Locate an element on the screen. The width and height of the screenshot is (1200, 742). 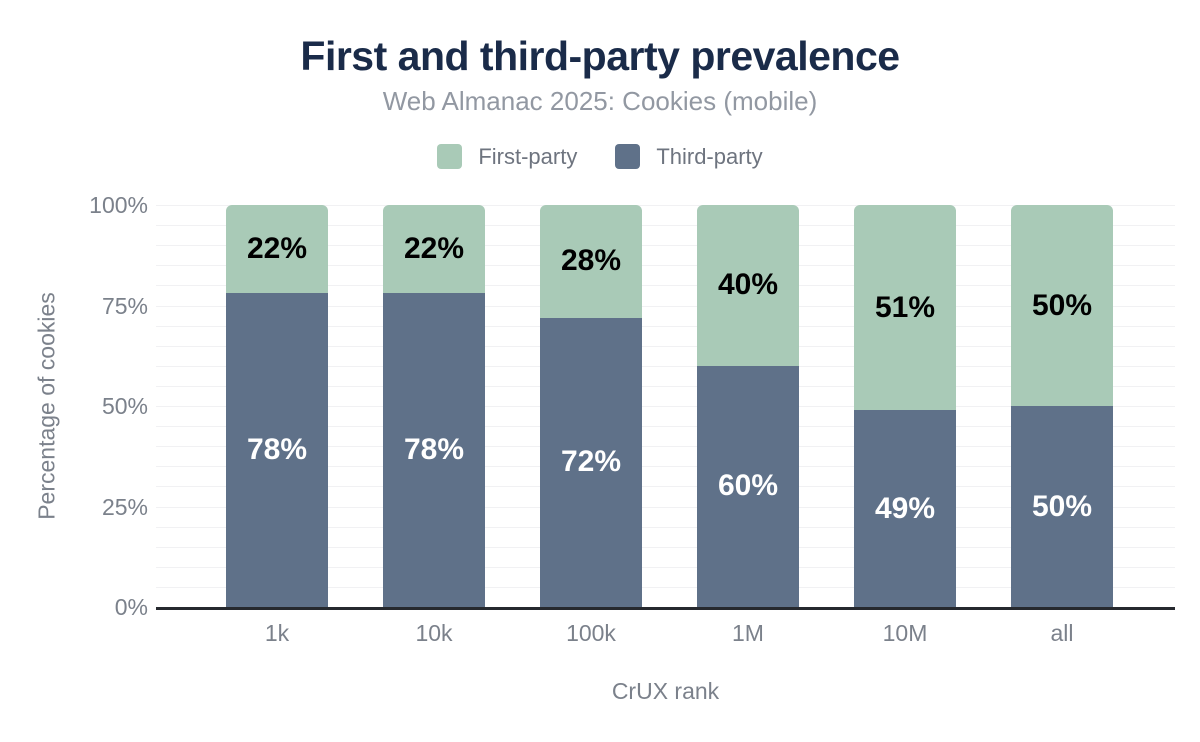
y-tick-label: 50% is located at coordinates (124, 406).